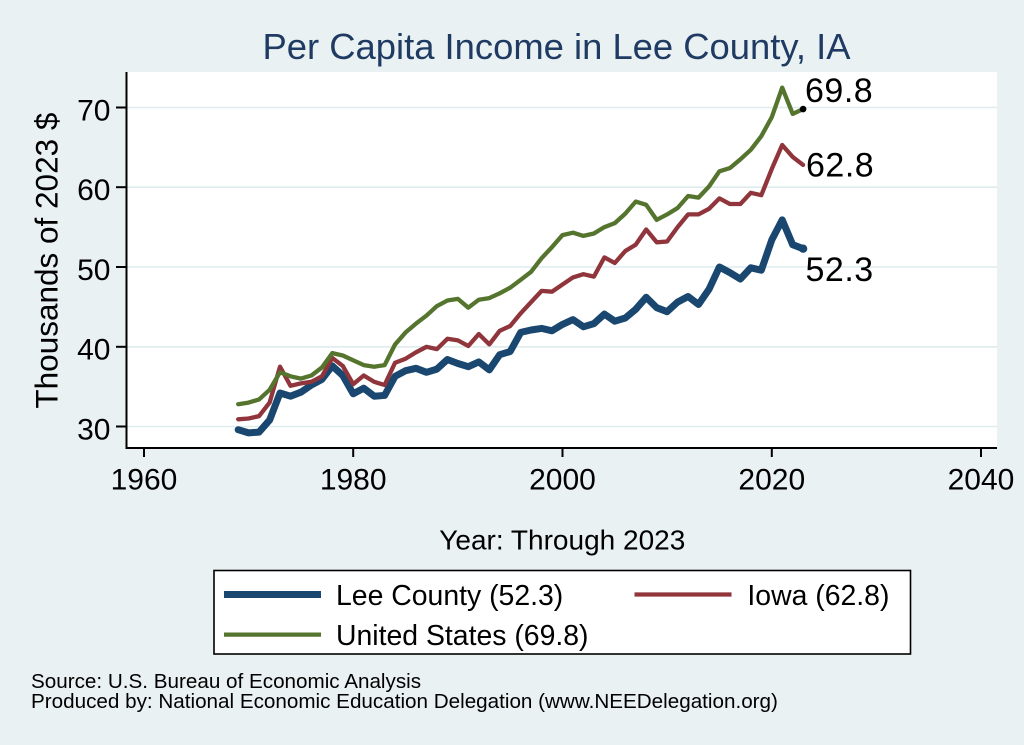 This screenshot has width=1024, height=745. Describe the element at coordinates (562, 539) in the screenshot. I see `svg-text: Year: Through 2023` at that location.